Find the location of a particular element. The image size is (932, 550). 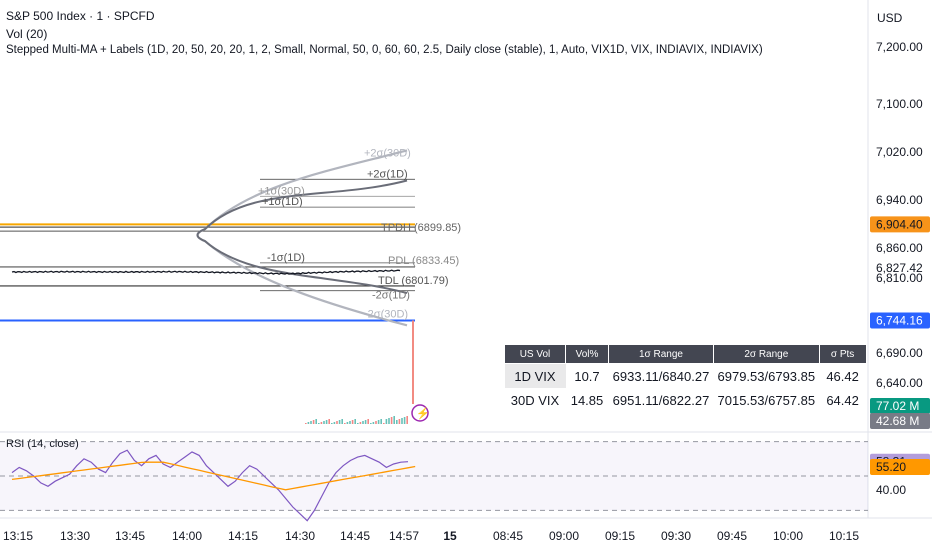

label-plus1-30d: +1σ(30D) is located at coordinates (281, 191).